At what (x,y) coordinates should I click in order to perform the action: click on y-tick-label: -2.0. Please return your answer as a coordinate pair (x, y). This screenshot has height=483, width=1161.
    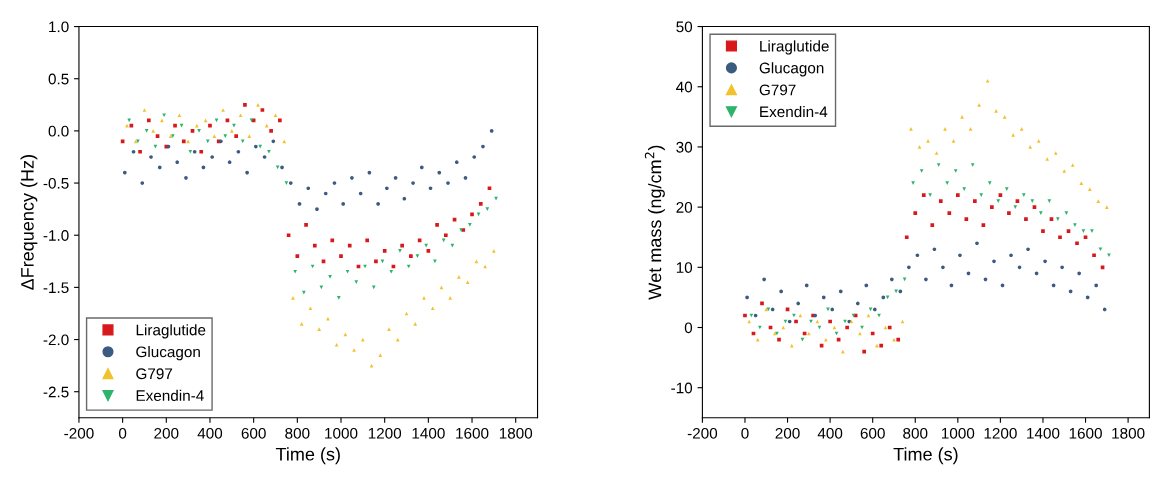
    Looking at the image, I should click on (56, 340).